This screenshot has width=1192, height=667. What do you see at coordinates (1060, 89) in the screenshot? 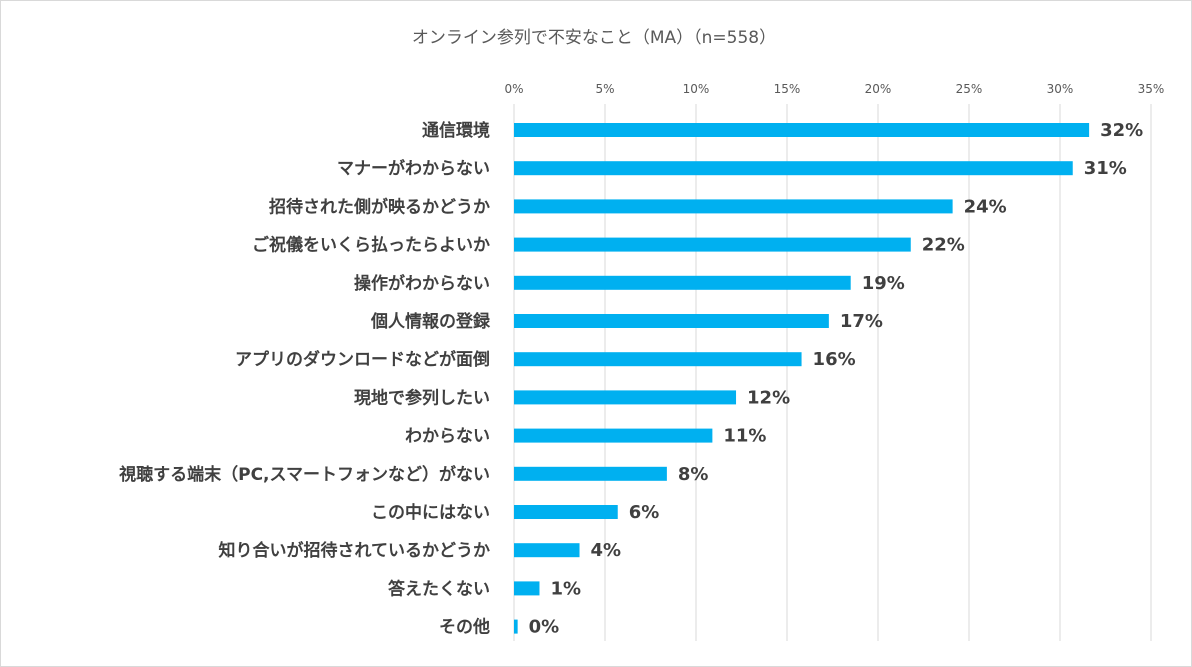
I see `x-tick-label: 30%` at bounding box center [1060, 89].